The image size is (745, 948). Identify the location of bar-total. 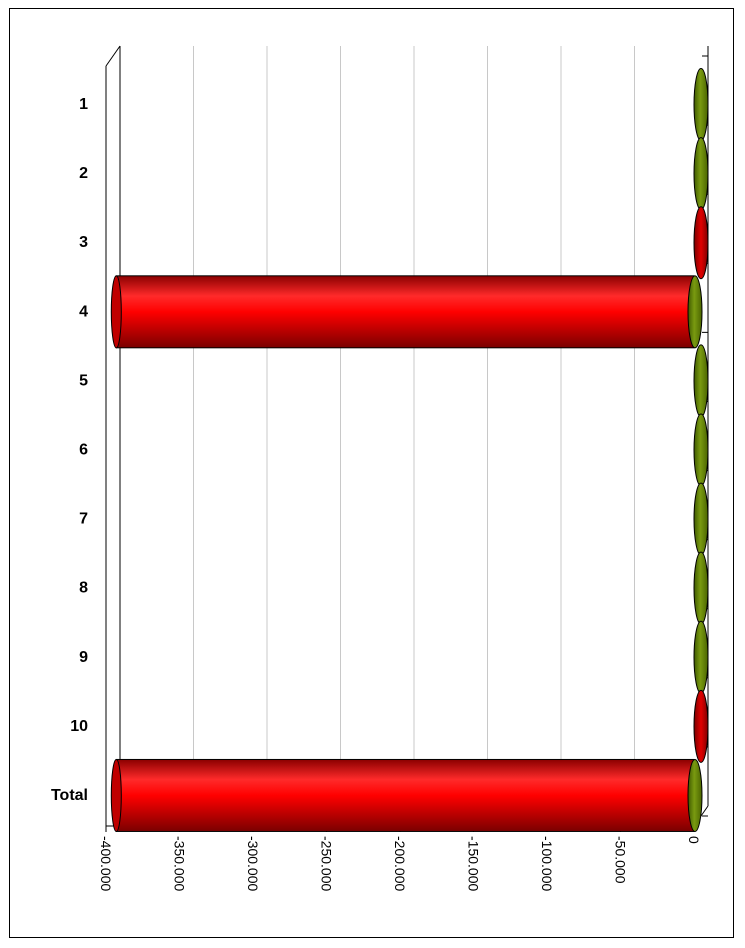
(406, 795).